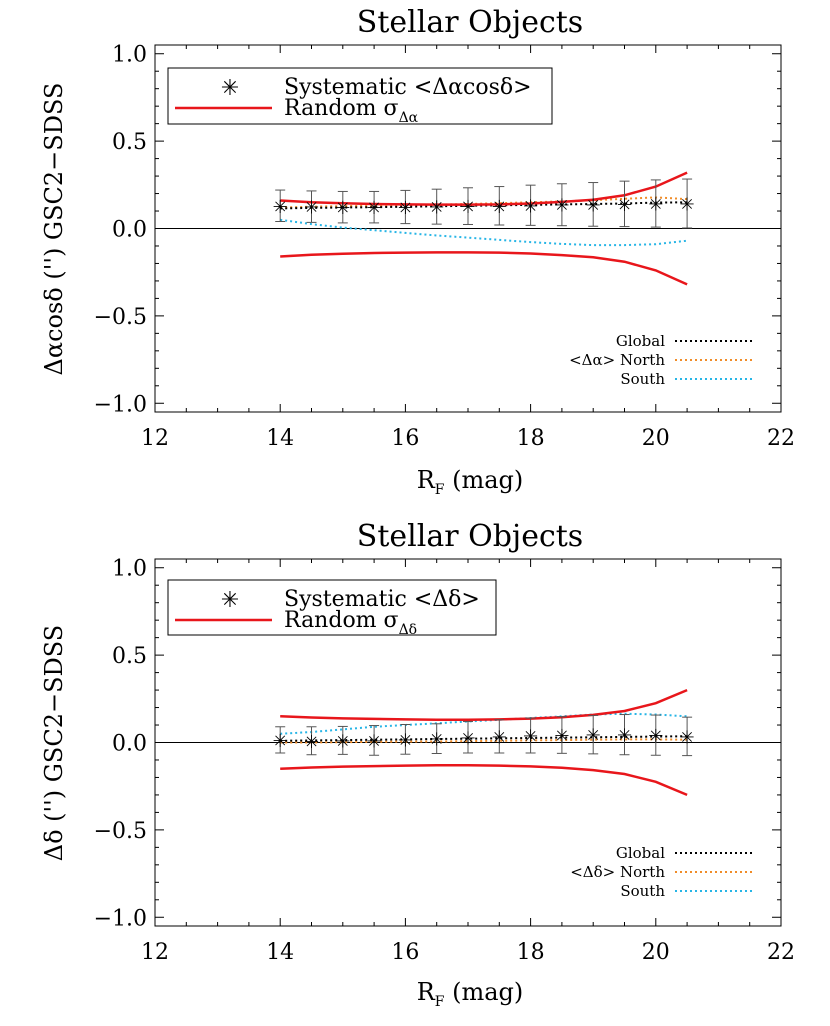 The image size is (830, 1026). I want to click on series-south-line, so click(484, 232).